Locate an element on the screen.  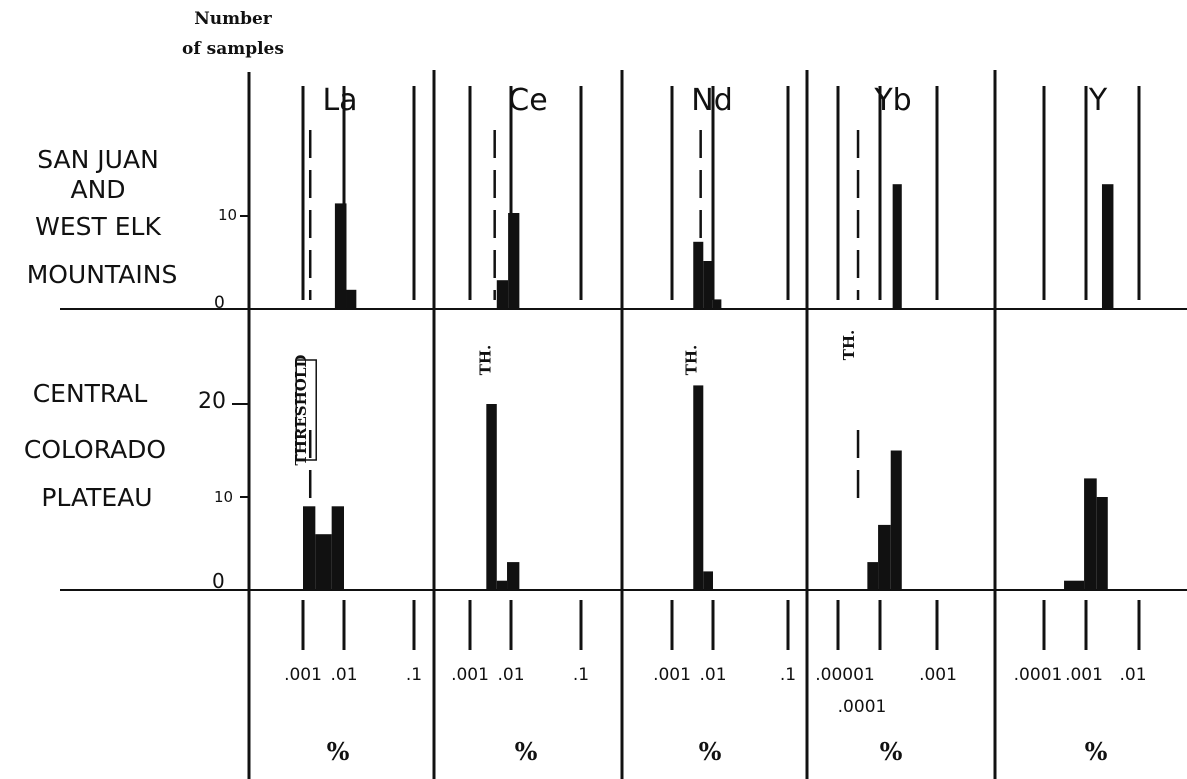
threshold-label-ce: TH. is located at coordinates (486, 360).